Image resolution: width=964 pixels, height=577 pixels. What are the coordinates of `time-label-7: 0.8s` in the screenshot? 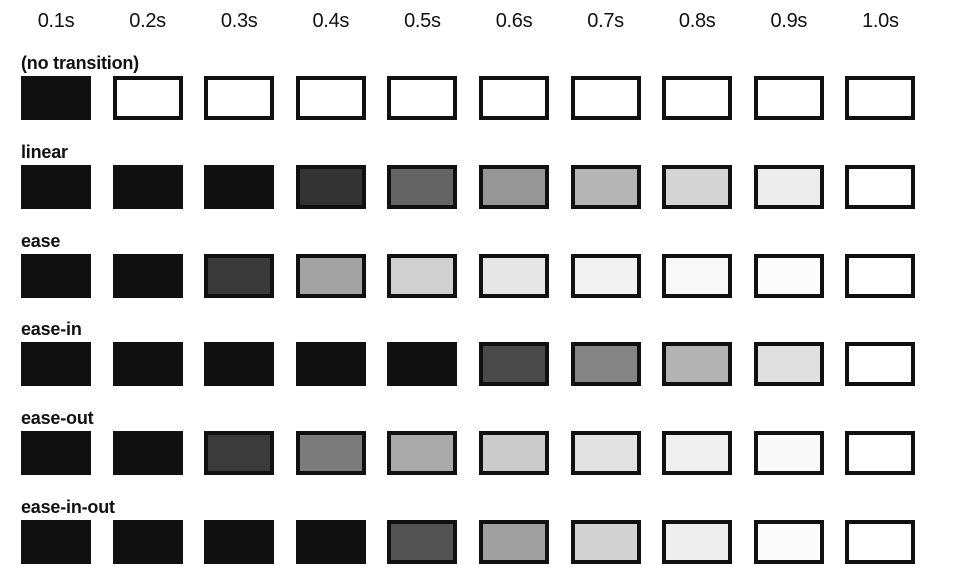 It's located at (697, 21).